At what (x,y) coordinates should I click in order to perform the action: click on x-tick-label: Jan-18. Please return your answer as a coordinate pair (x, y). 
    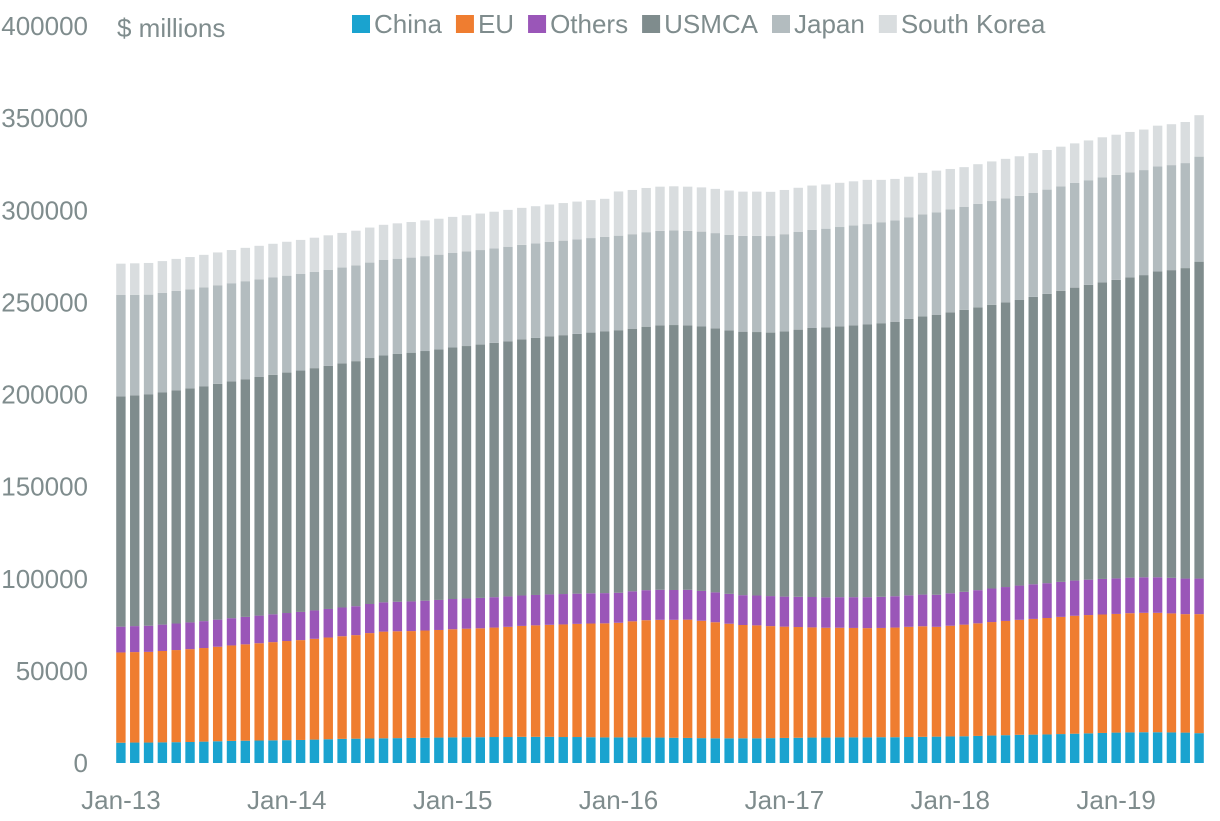
    Looking at the image, I should click on (951, 800).